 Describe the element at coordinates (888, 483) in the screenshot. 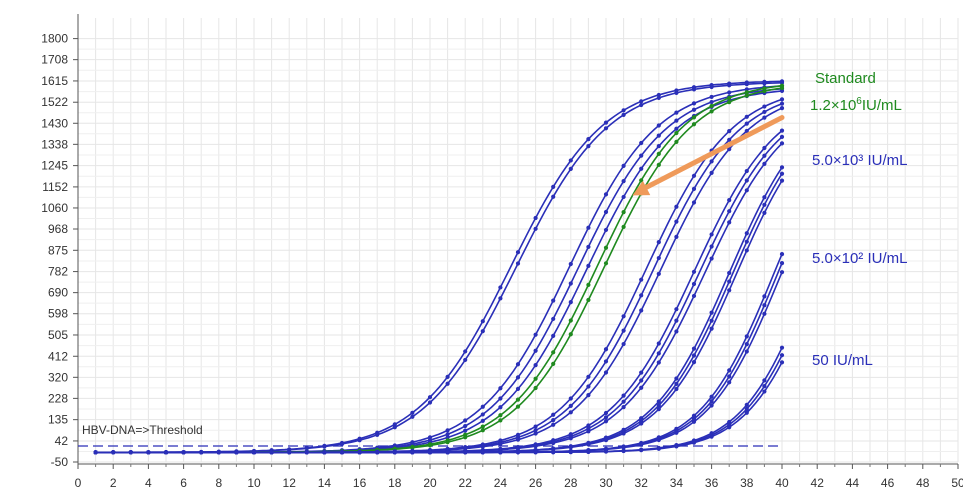

I see `x-tick-label: 46` at that location.